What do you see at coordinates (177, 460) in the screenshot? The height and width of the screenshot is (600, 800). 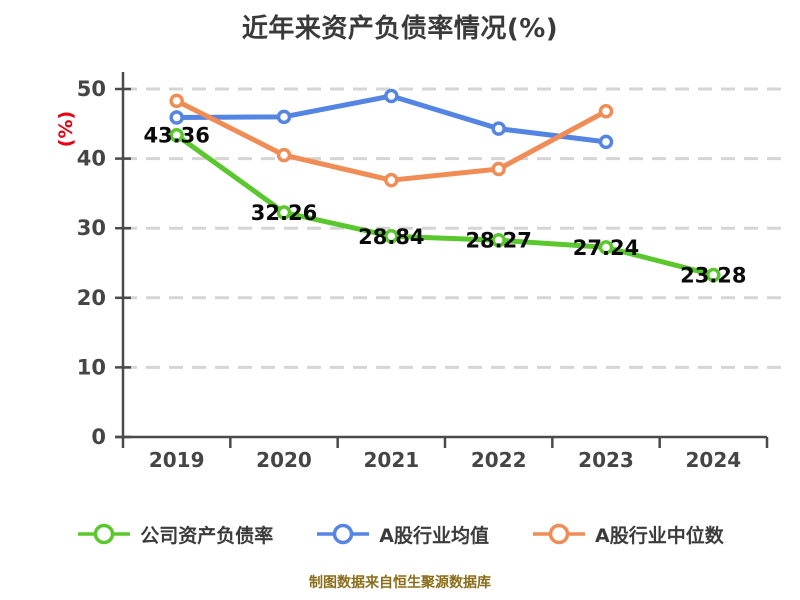 I see `x-tick-label: 2019` at bounding box center [177, 460].